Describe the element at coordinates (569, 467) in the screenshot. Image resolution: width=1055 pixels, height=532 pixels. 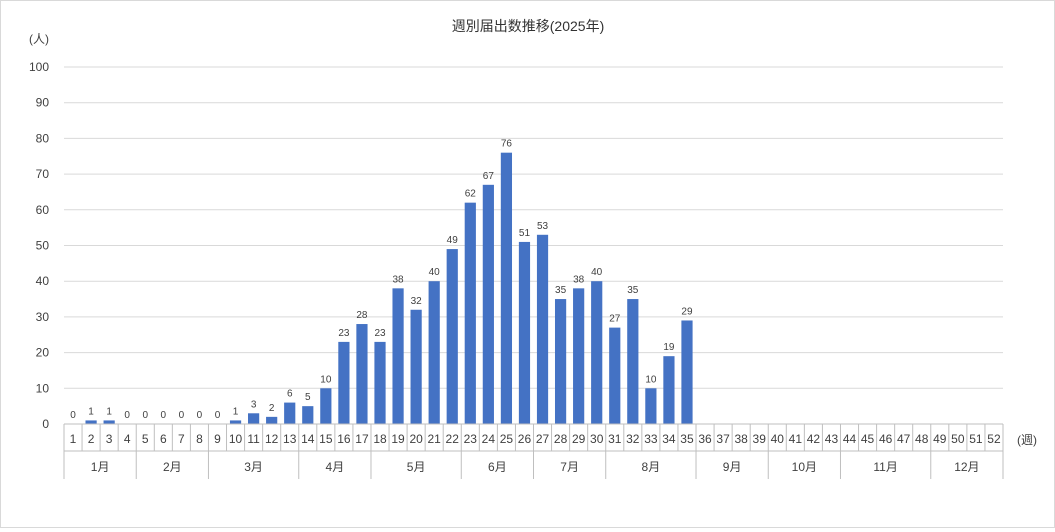
I see `month-label: 7月` at that location.